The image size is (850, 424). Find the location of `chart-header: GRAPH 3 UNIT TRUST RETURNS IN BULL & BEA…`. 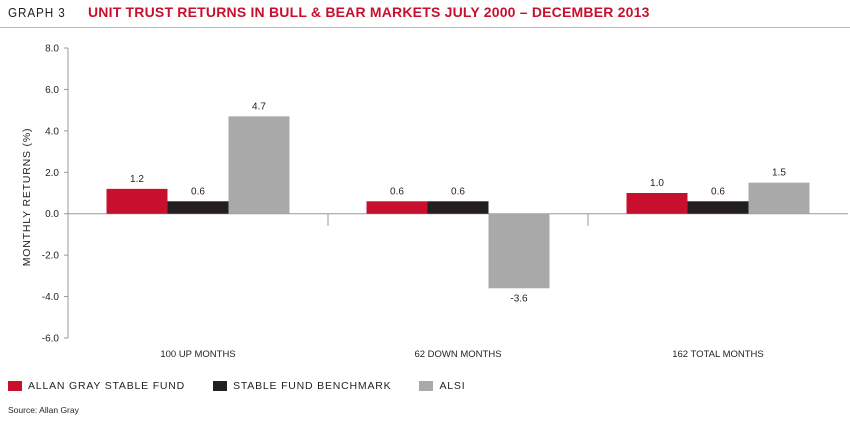

chart-header: GRAPH 3 UNIT TRUST RETURNS IN BULL & BEA… is located at coordinates (425, 15).